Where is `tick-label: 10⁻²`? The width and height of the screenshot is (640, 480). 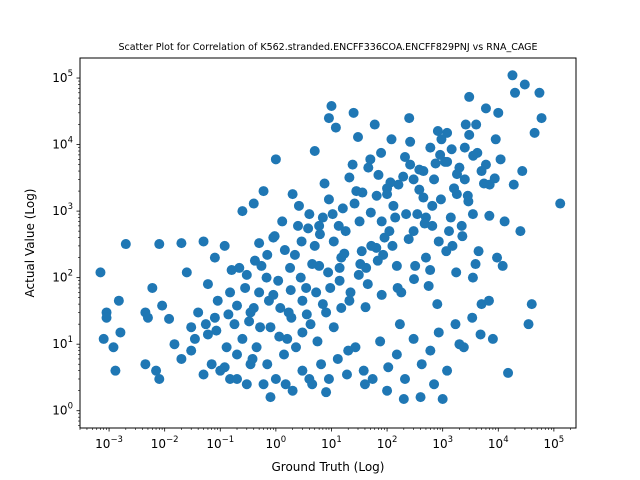
tick-label: 10⁻² is located at coordinates (165, 443).